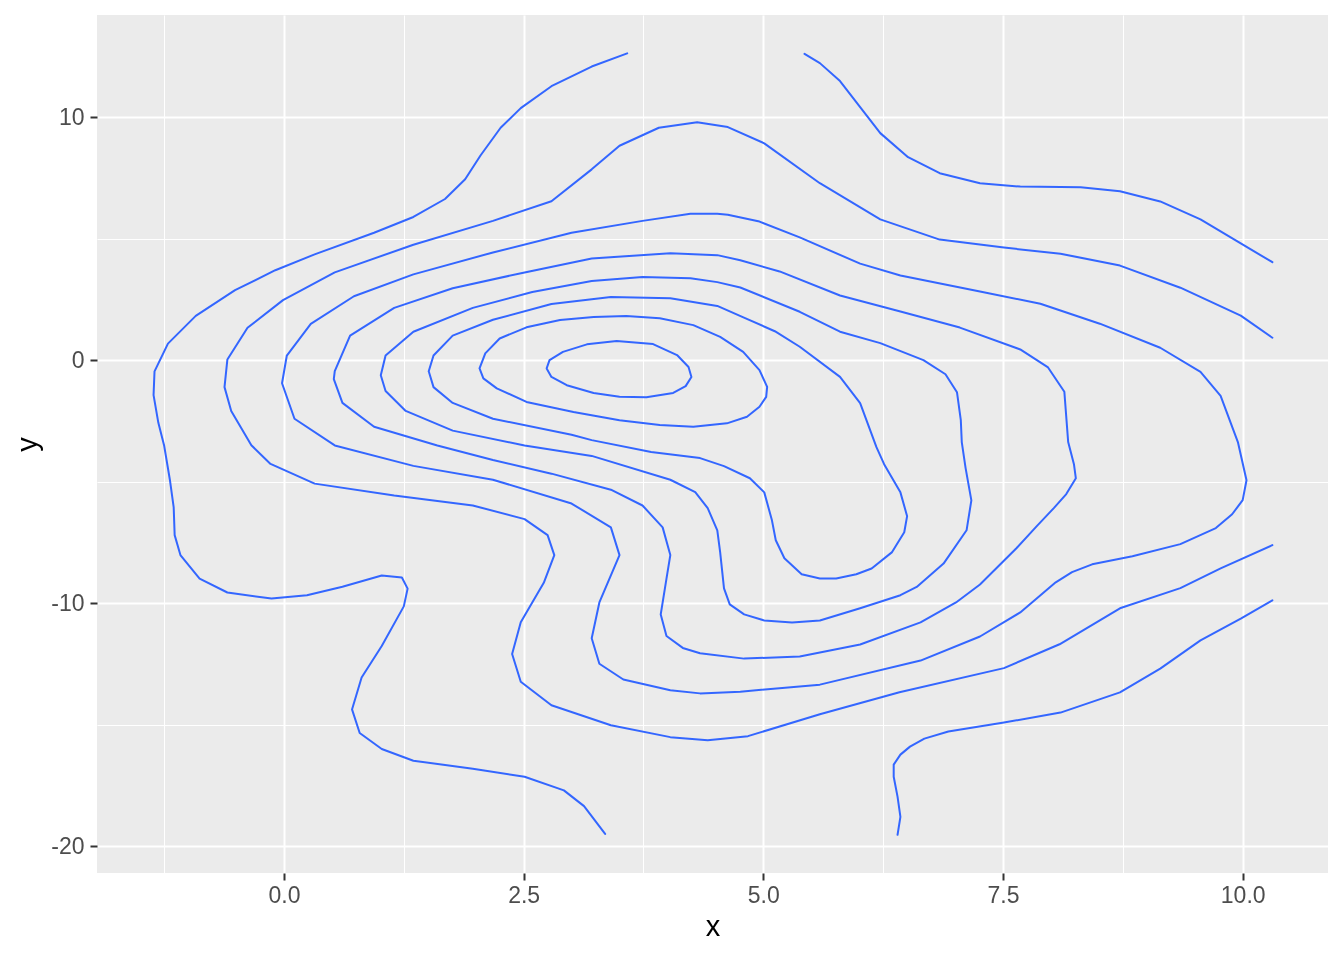 This screenshot has height=960, width=1344. I want to click on y-tick-label: 0, so click(78, 359).